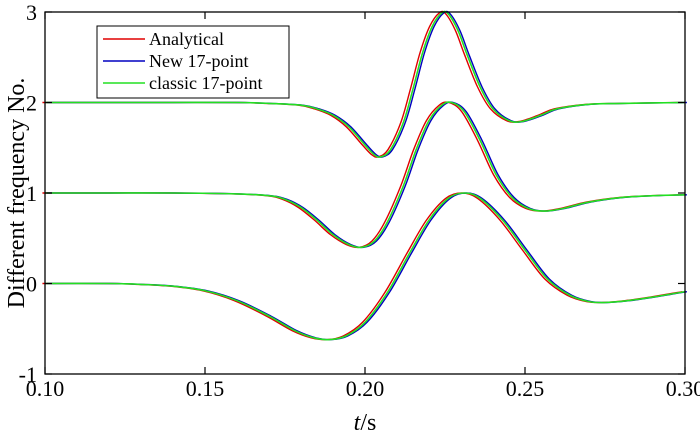 This screenshot has width=700, height=440. Describe the element at coordinates (31, 103) in the screenshot. I see `y-tick-label: 2` at that location.